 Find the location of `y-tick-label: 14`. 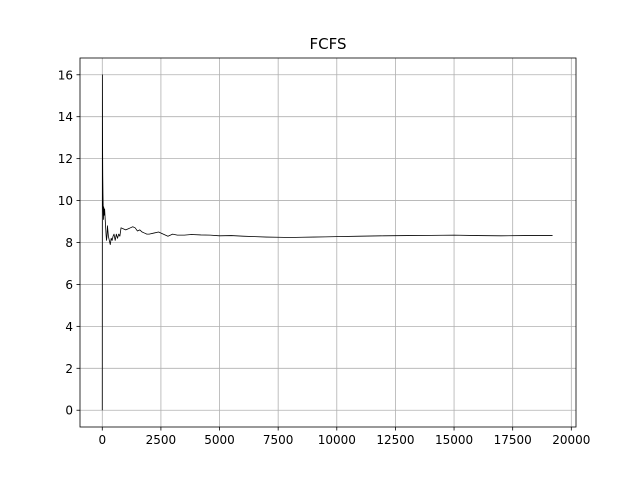

y-tick-label: 14 is located at coordinates (65, 117).